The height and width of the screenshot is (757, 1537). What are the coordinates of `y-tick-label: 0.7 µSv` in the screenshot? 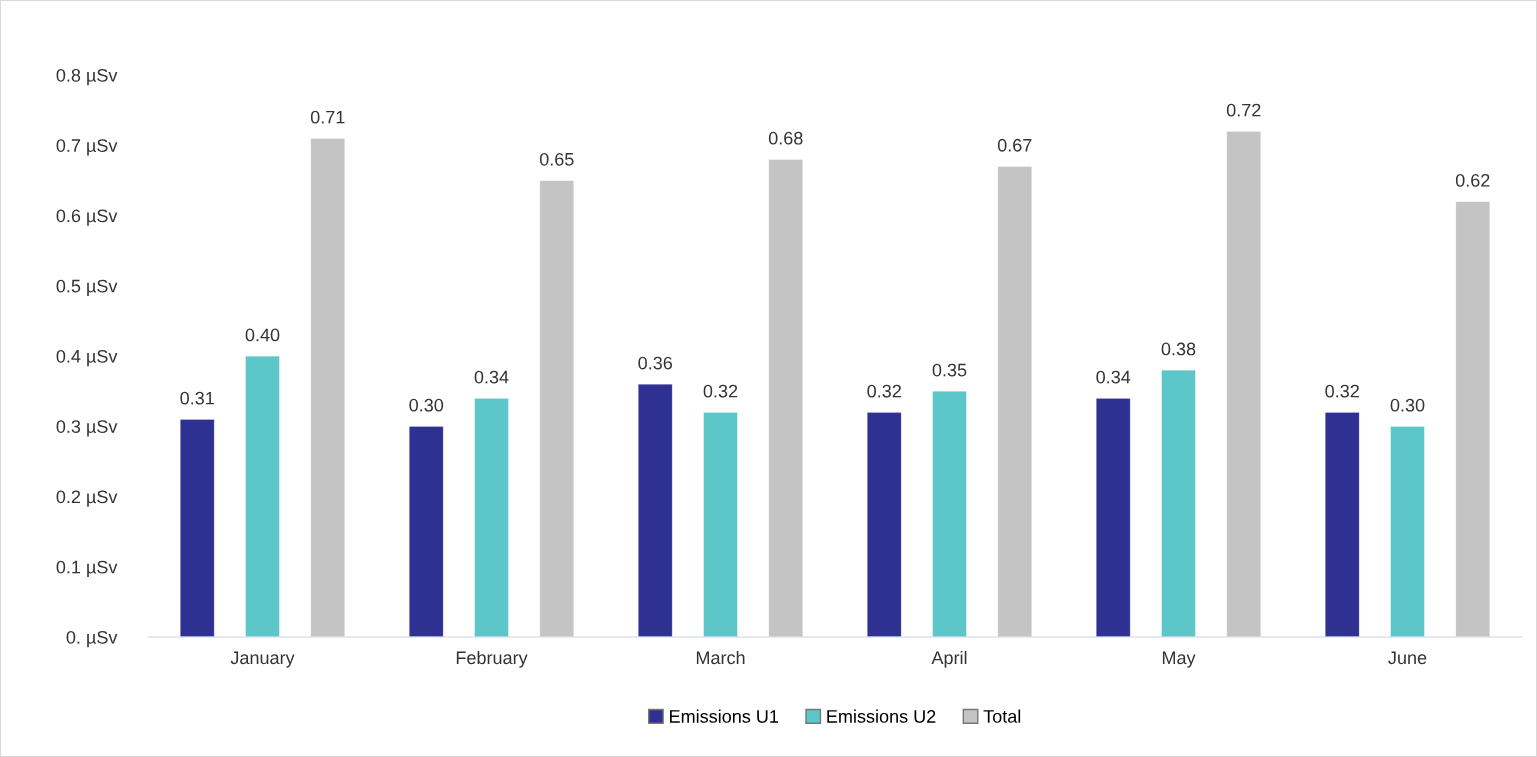 It's located at (87, 147).